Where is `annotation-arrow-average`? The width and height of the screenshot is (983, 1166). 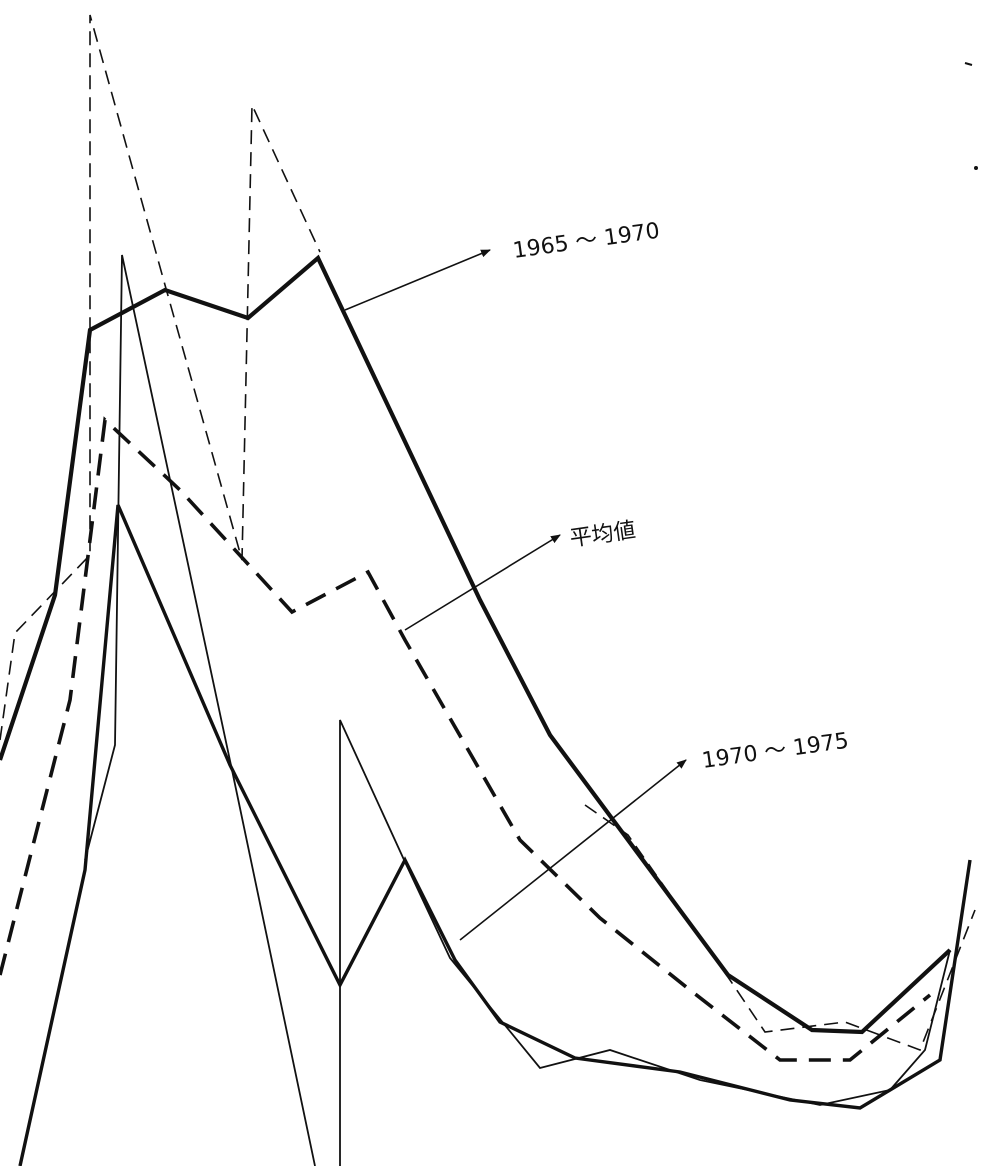 annotation-arrow-average is located at coordinates (482, 582).